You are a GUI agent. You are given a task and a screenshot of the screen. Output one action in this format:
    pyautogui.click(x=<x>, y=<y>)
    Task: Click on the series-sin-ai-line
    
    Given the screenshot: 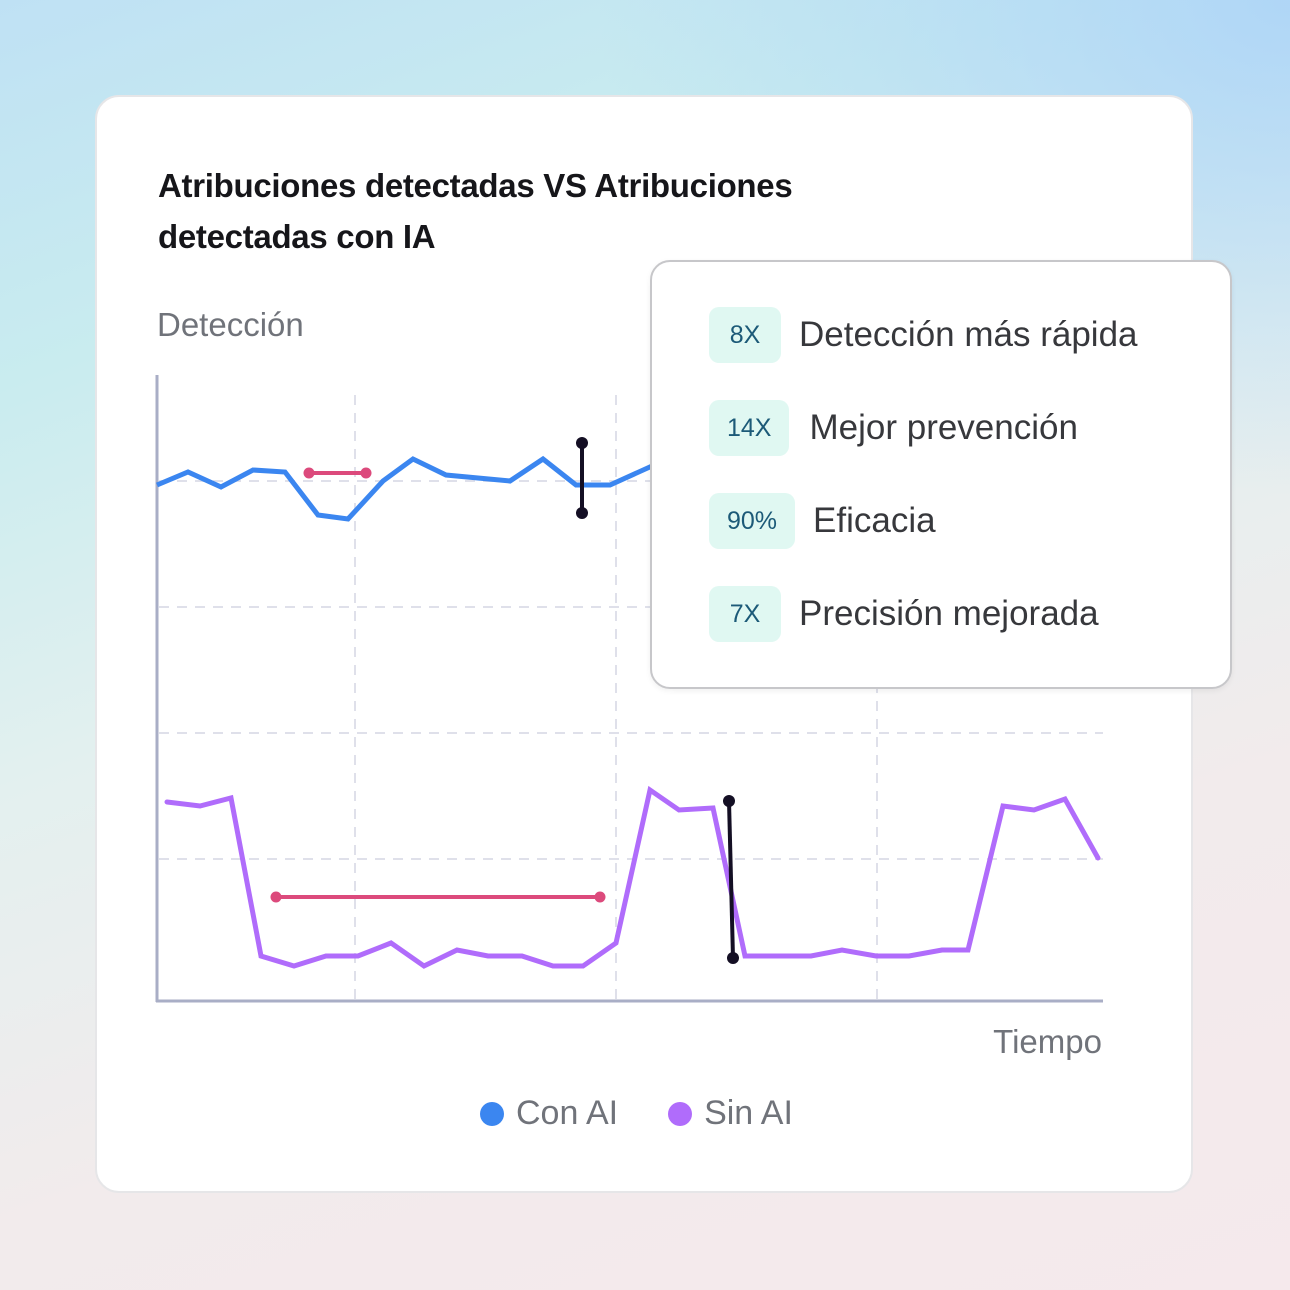 What is the action you would take?
    pyautogui.click(x=632, y=877)
    